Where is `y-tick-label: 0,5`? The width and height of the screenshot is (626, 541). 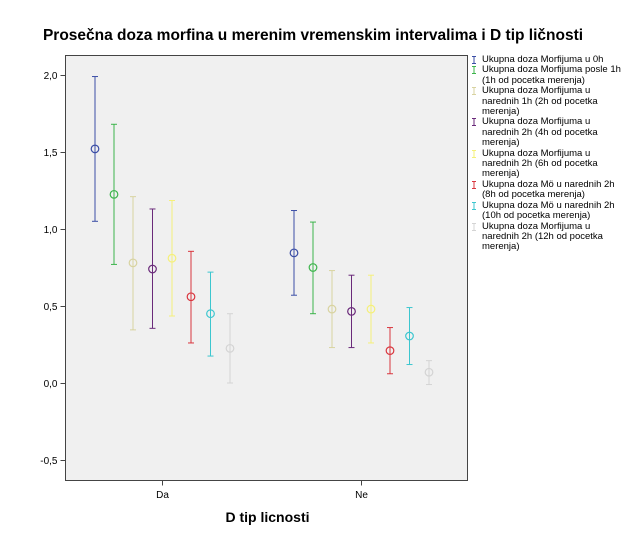
y-tick-label: 0,5 is located at coordinates (51, 307).